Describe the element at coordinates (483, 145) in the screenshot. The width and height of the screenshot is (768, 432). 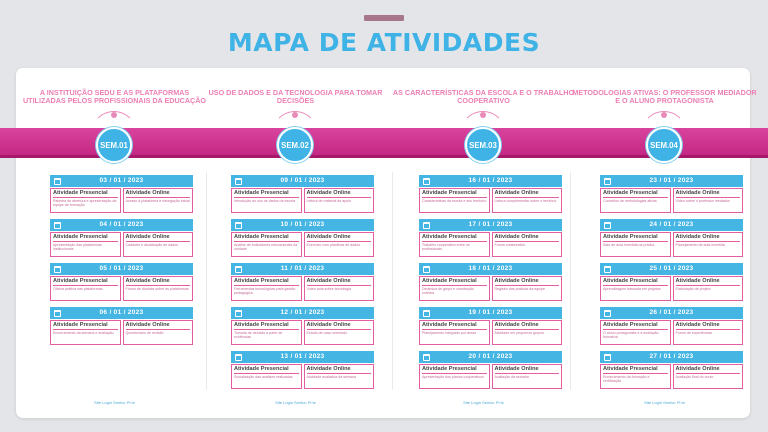
I see `week-badge: SEM.03` at that location.